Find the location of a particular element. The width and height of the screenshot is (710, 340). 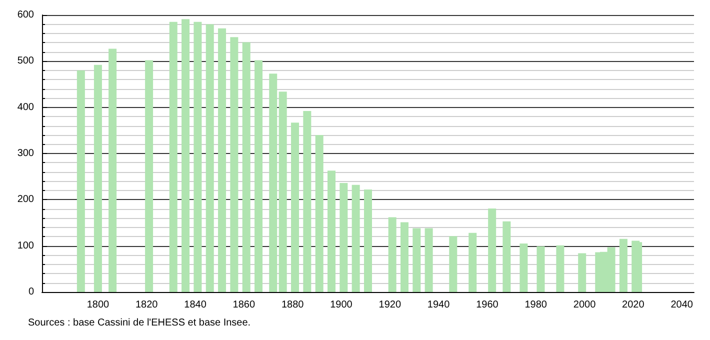

x-tick-label: 1840 is located at coordinates (195, 305).